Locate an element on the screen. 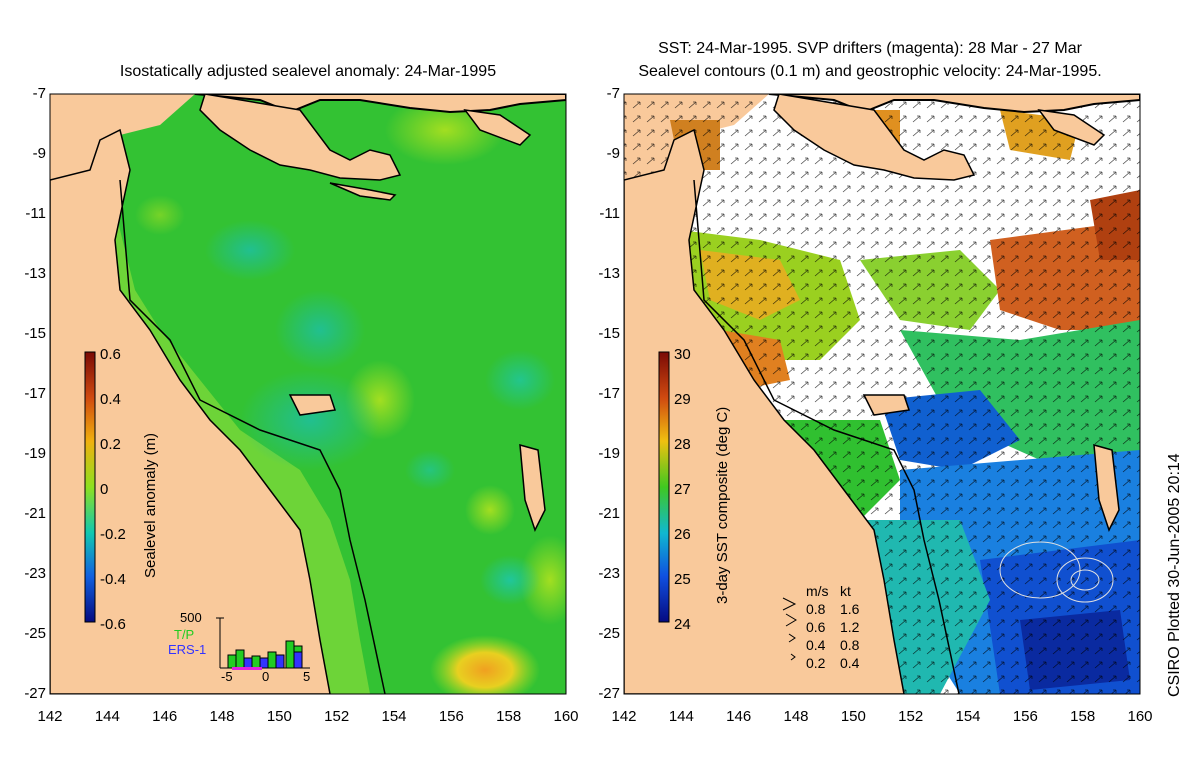 The width and height of the screenshot is (1200, 780). histogram-xtick-0: -5 is located at coordinates (227, 676).